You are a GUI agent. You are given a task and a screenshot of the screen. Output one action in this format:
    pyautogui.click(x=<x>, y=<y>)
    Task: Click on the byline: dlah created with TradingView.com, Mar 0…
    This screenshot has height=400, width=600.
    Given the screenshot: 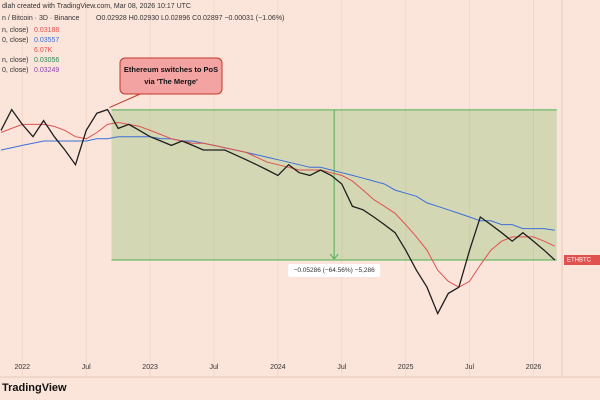 What is the action you would take?
    pyautogui.click(x=96, y=6)
    